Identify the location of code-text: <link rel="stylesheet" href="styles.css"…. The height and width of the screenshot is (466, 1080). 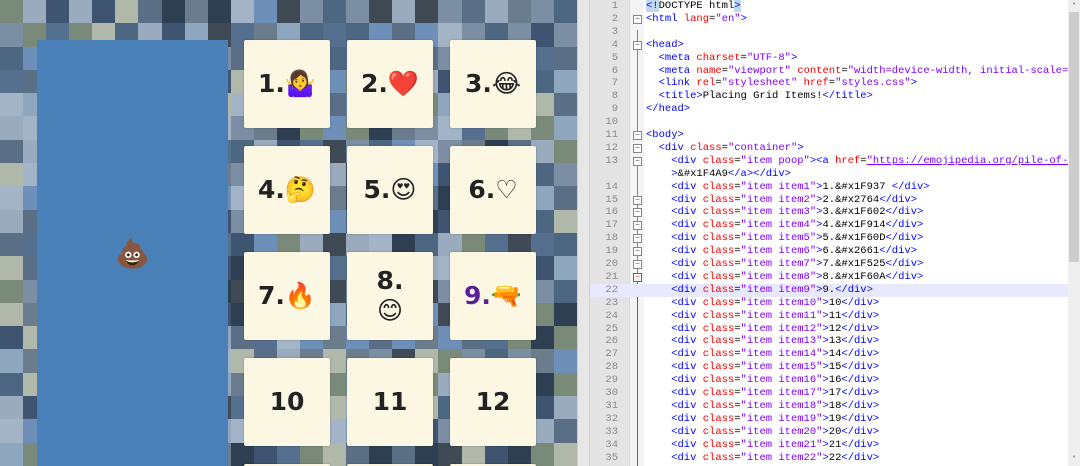
(781, 83).